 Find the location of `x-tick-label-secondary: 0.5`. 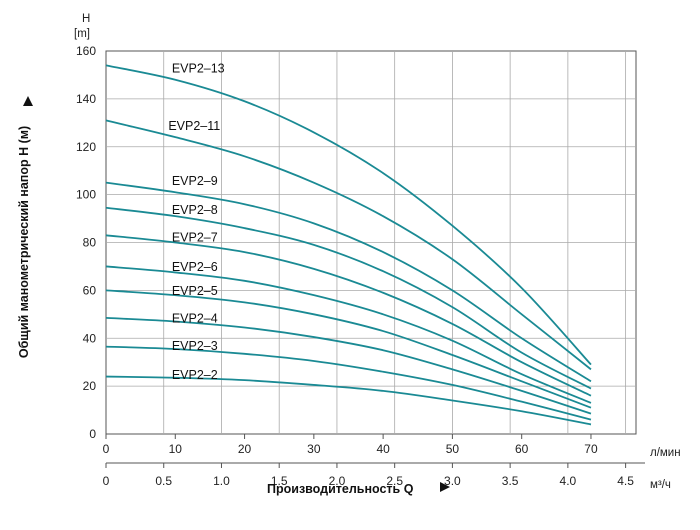

x-tick-label-secondary: 0.5 is located at coordinates (163, 481).